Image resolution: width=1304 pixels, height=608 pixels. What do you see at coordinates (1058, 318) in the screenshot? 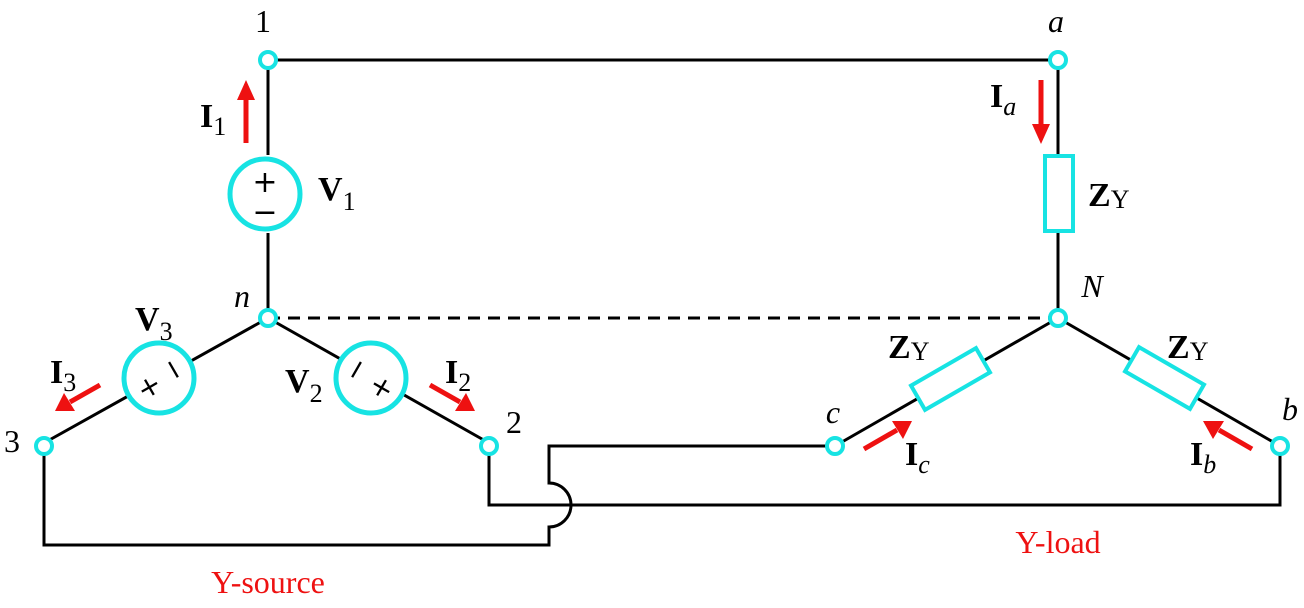
I see `terminal-N` at bounding box center [1058, 318].